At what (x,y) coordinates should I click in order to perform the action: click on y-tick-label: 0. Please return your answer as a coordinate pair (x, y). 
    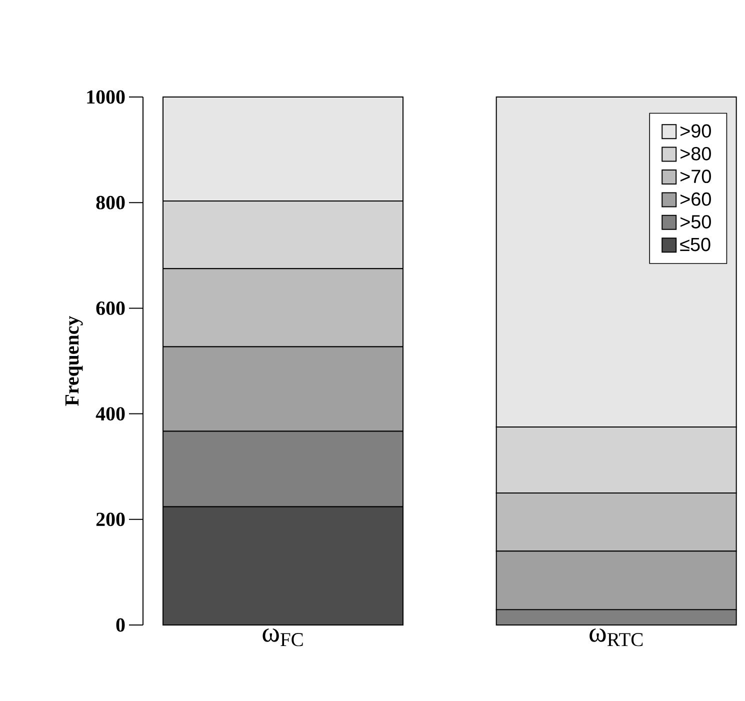
    Looking at the image, I should click on (120, 625).